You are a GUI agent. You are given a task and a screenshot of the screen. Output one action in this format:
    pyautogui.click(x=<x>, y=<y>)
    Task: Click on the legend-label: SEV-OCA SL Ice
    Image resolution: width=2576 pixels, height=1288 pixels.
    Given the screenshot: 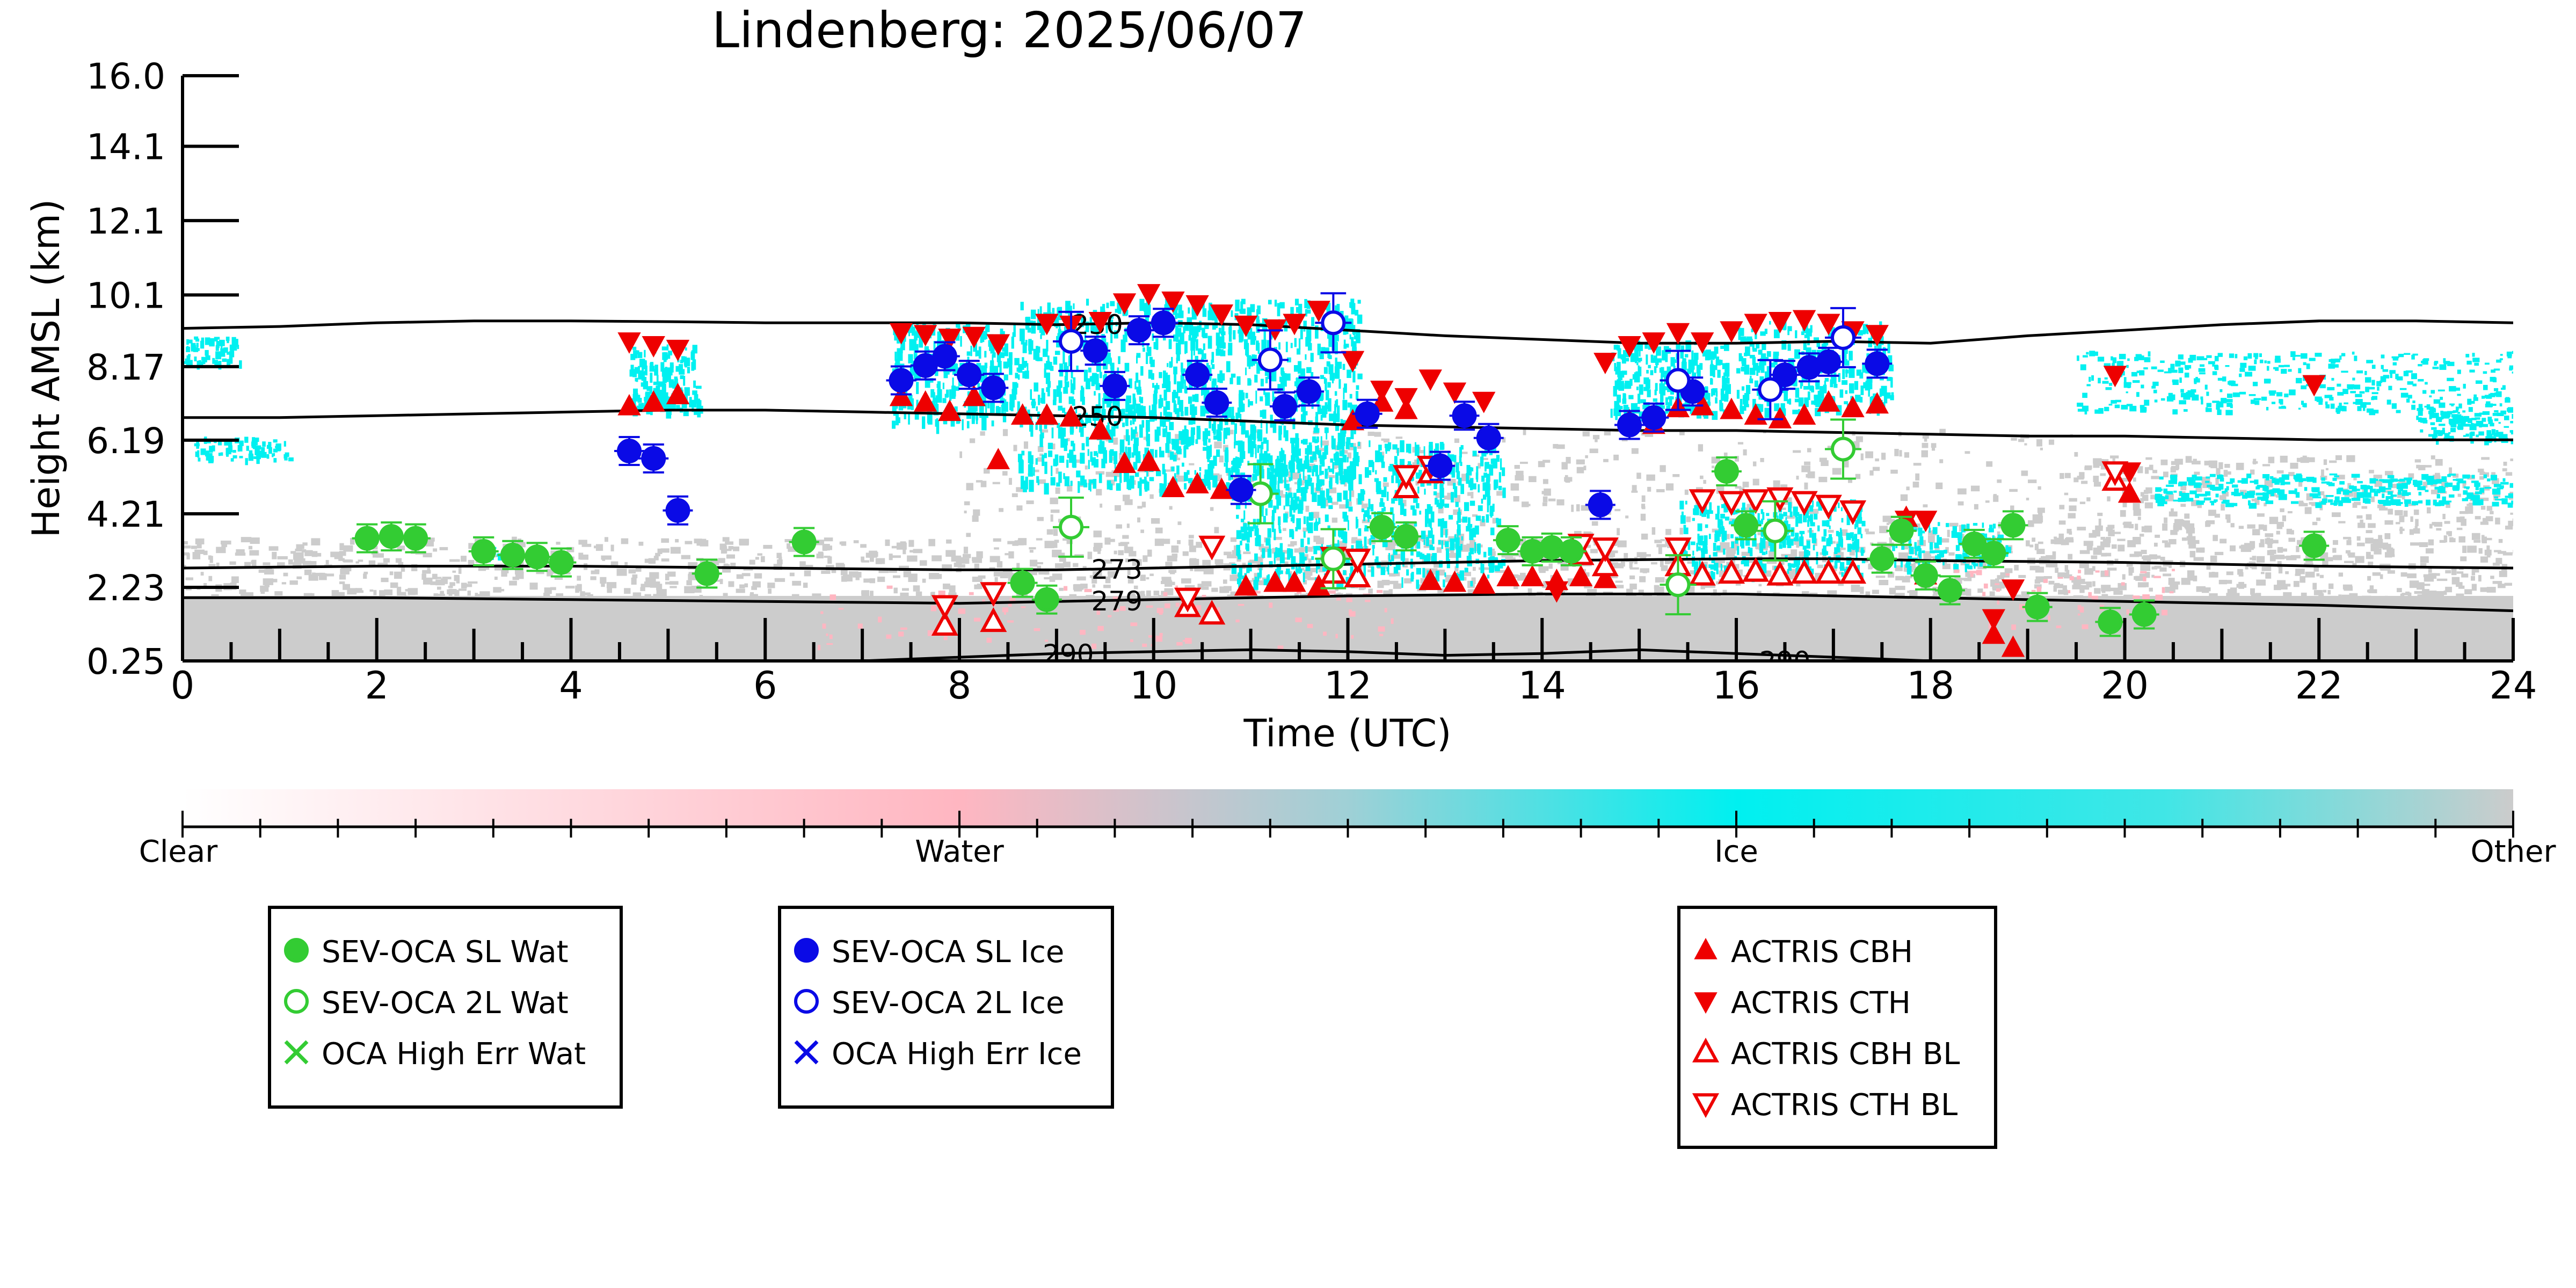 What is the action you would take?
    pyautogui.click(x=948, y=952)
    